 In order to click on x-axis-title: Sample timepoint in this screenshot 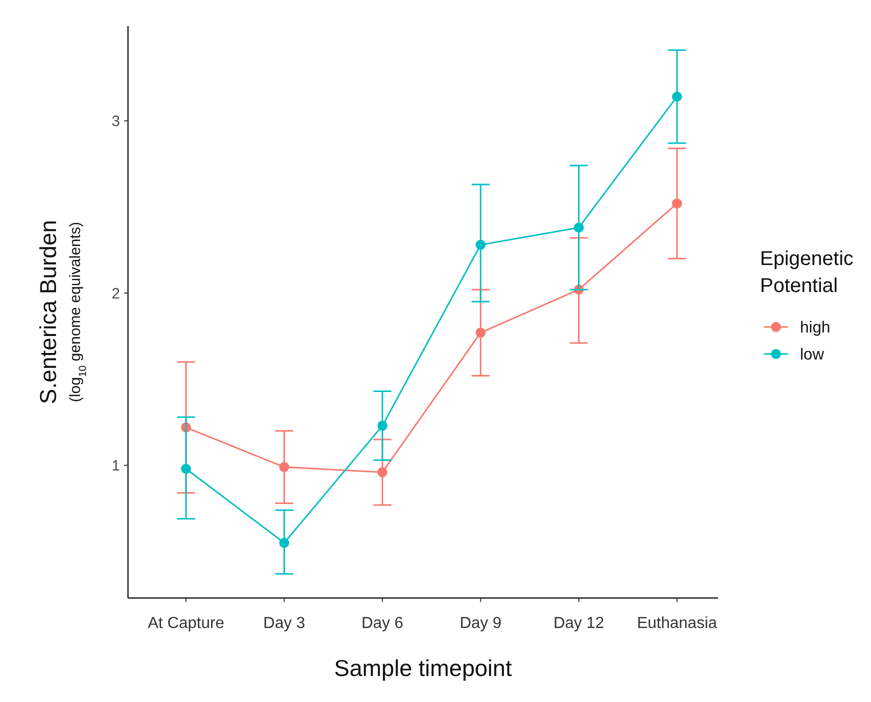, I will do `click(423, 668)`.